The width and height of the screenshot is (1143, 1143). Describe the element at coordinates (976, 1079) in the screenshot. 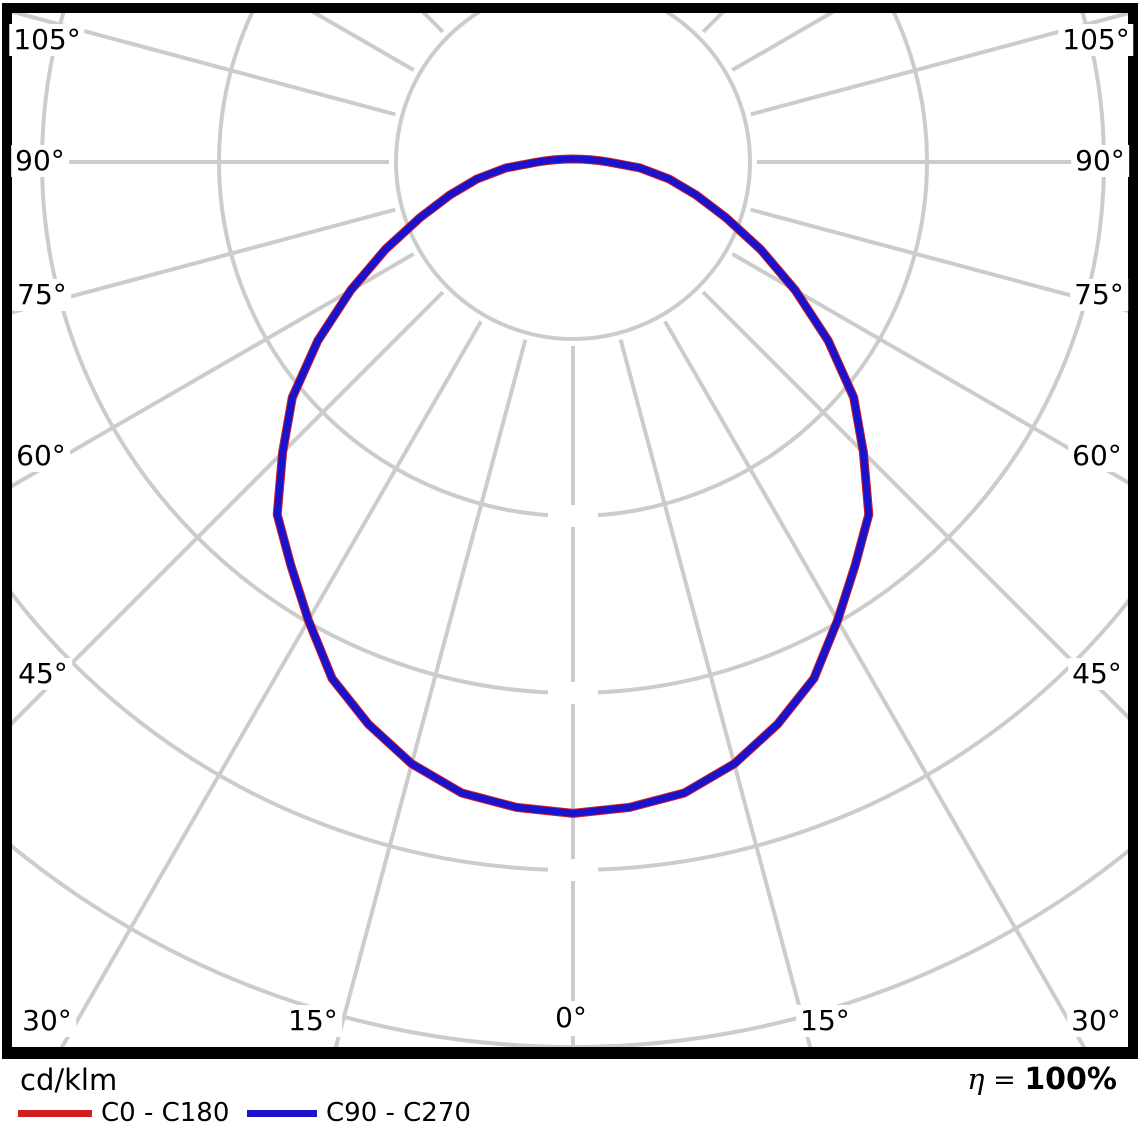

I see `eta-symbol: η` at that location.